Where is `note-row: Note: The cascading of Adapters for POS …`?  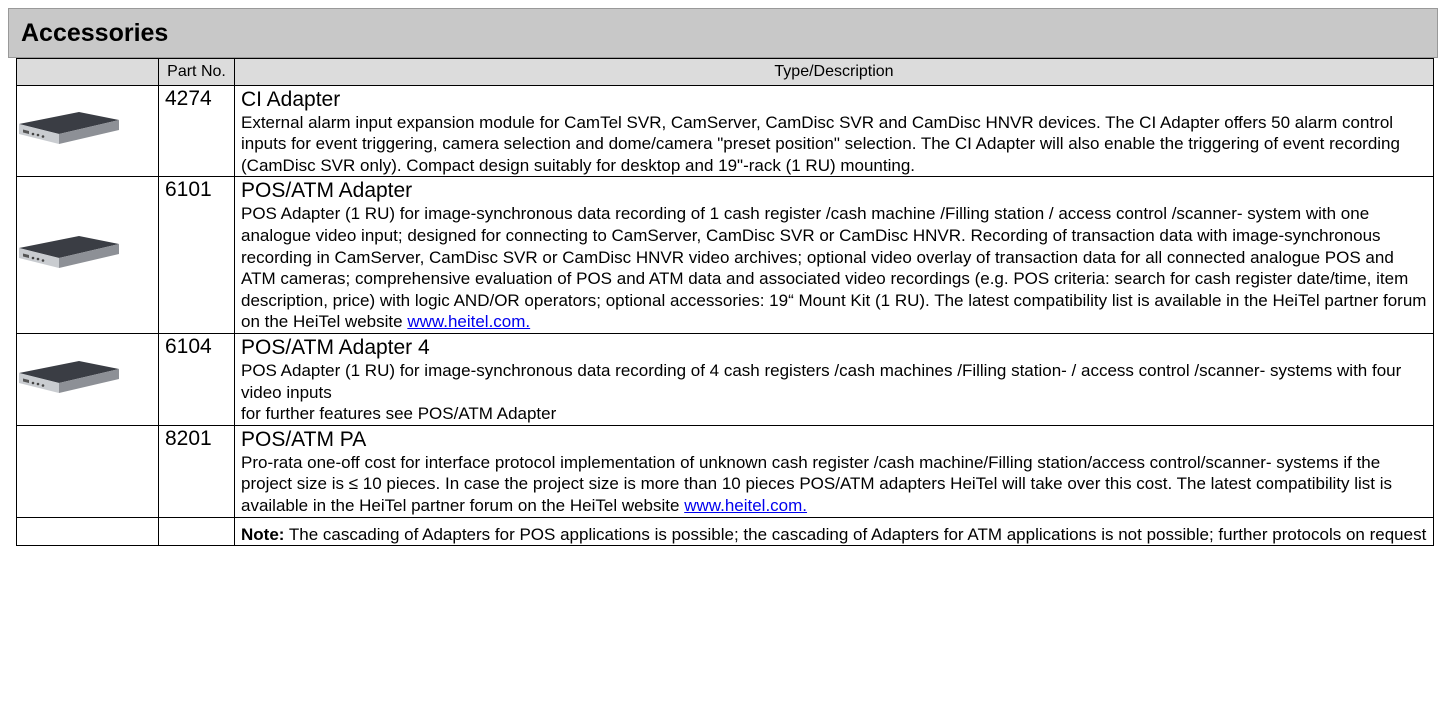 note-row: Note: The cascading of Adapters for POS … is located at coordinates (725, 531).